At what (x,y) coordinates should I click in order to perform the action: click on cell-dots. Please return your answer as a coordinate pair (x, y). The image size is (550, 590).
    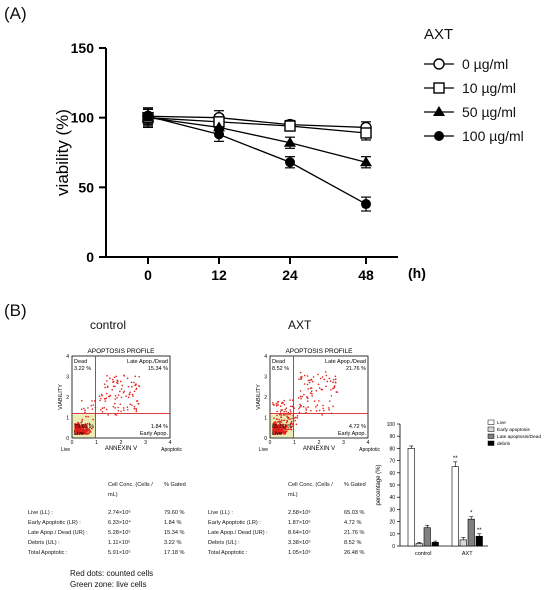
    Looking at the image, I should click on (305, 403).